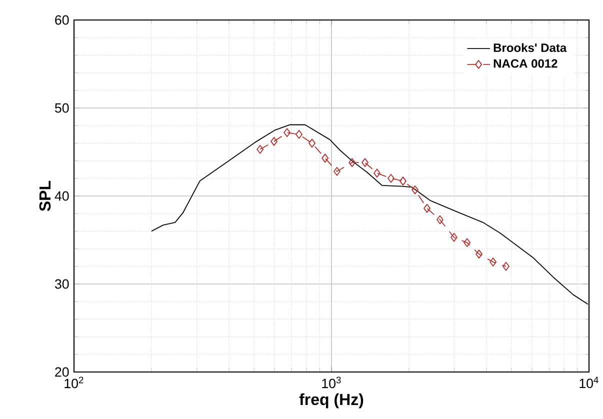 Image resolution: width=603 pixels, height=419 pixels. What do you see at coordinates (331, 382) in the screenshot?
I see `x-tick-label: 10$^{3}$` at bounding box center [331, 382].